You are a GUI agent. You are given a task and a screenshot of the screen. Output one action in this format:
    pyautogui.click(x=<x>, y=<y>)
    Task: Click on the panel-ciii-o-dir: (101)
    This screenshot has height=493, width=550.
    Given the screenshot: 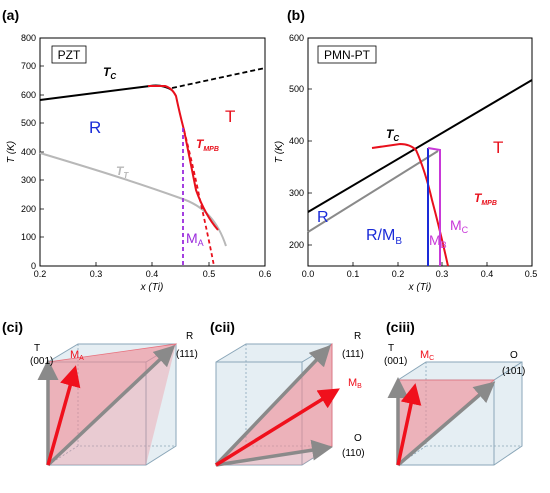 What is the action you would take?
    pyautogui.click(x=513, y=371)
    